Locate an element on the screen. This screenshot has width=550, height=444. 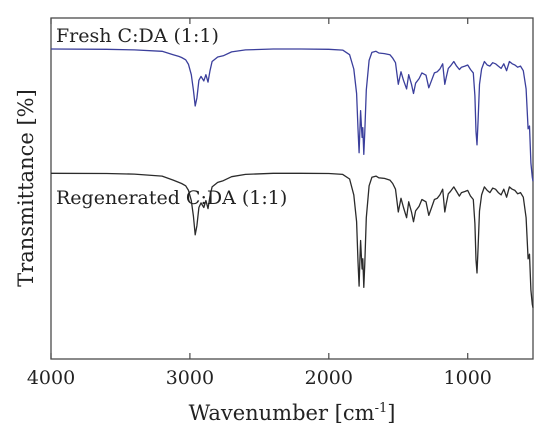
series-label-fresh: Fresh C:DA (1:1) is located at coordinates (137, 36).